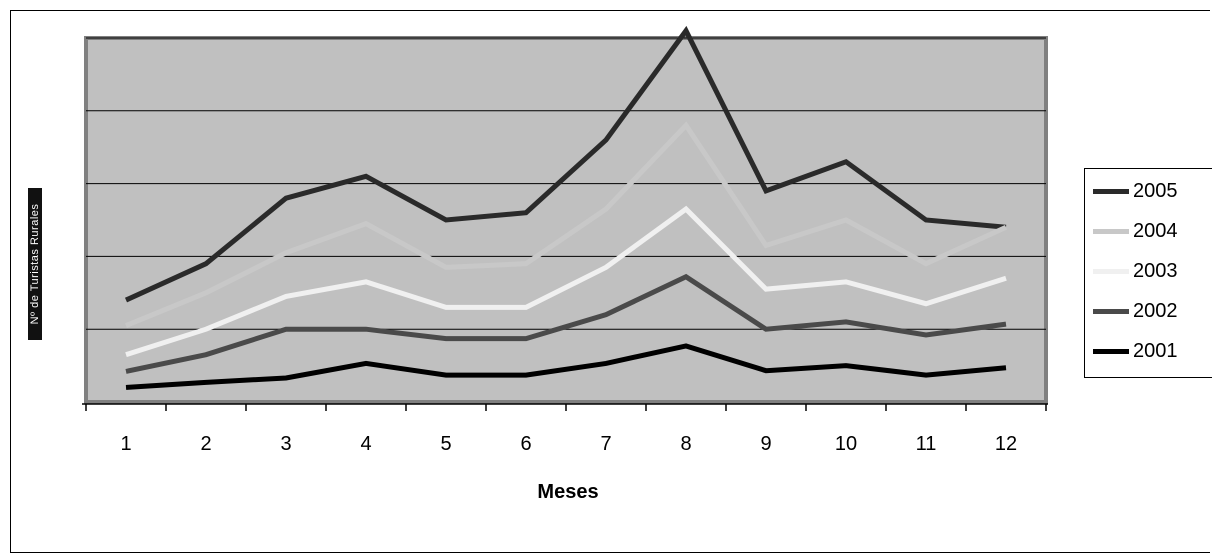 This screenshot has width=1212, height=555. Describe the element at coordinates (605, 444) in the screenshot. I see `x-tick-label: 7` at that location.